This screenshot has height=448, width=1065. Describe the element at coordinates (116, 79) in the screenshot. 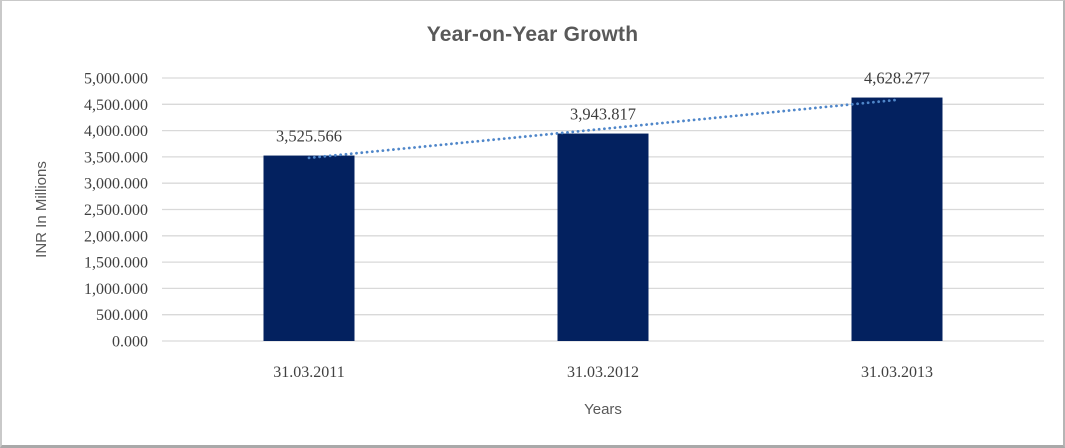

I see `y-tick-label: 5,000.000` at that location.